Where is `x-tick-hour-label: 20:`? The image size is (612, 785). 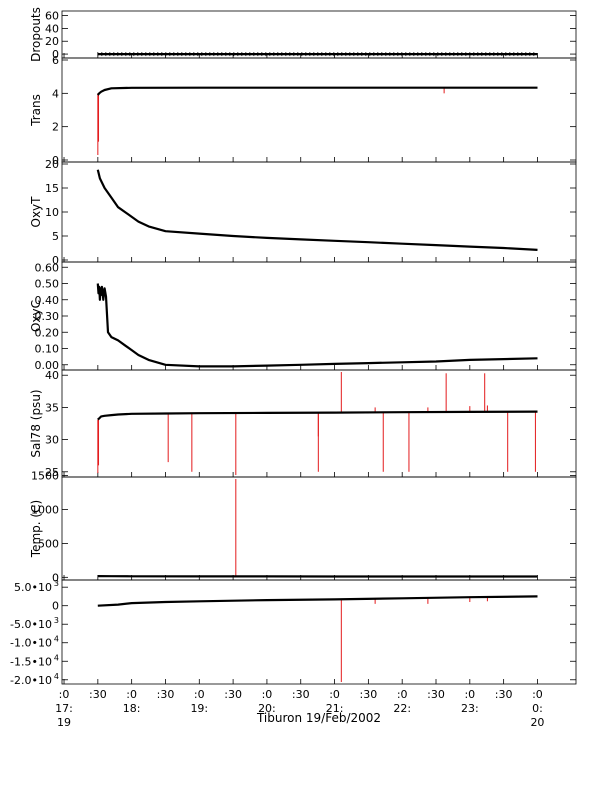 x-tick-hour-label: 20: is located at coordinates (267, 708).